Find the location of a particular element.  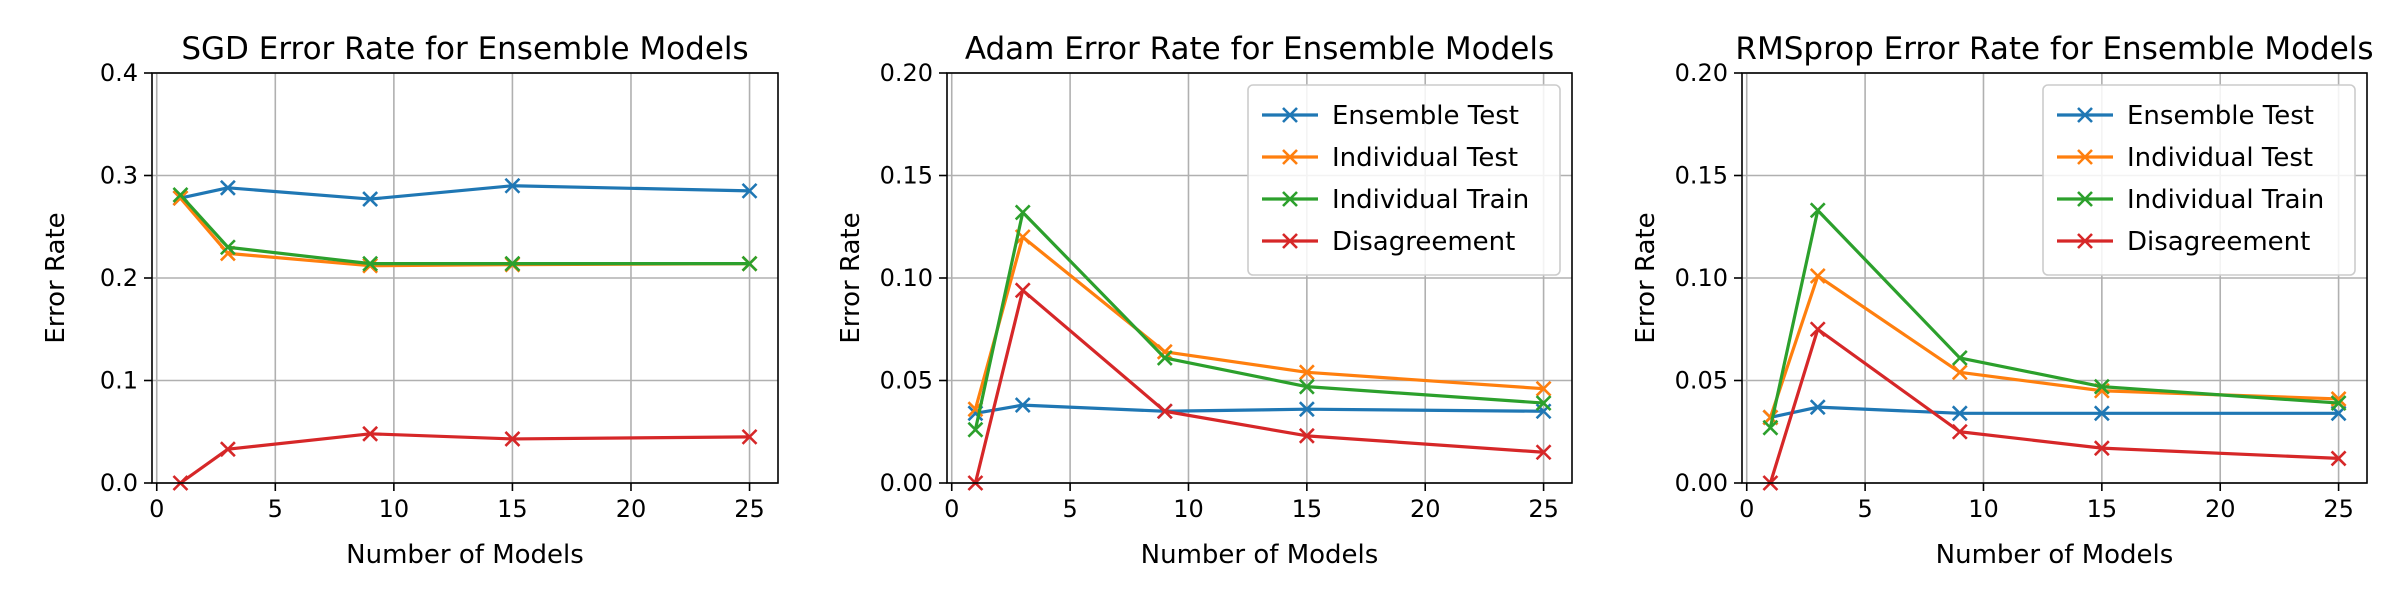

legend-label: Disagreement is located at coordinates (1423, 242).